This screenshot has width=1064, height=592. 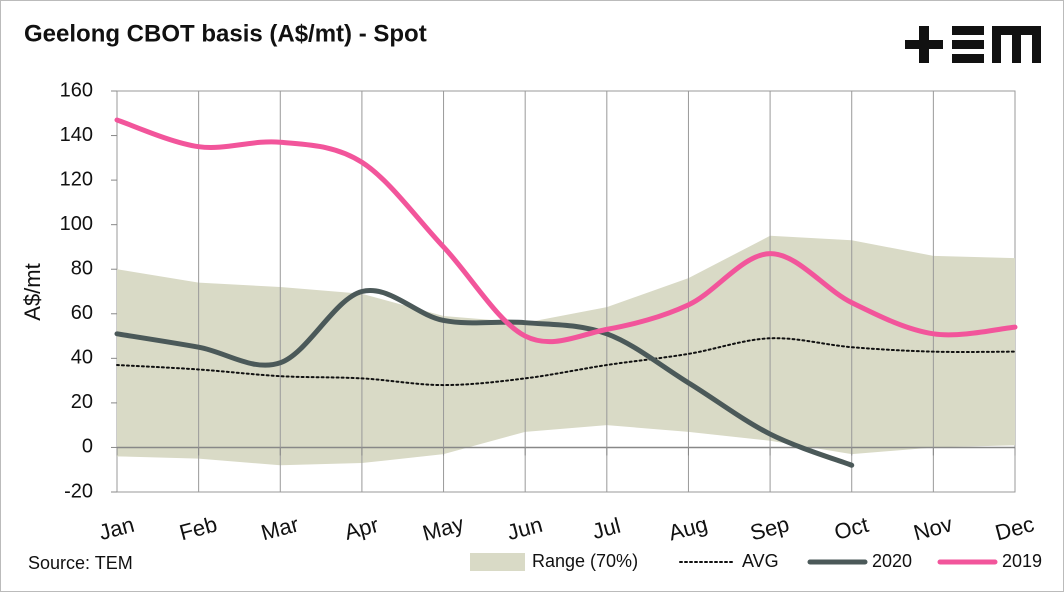 I want to click on y-tick-label: 20, so click(x=82, y=402).